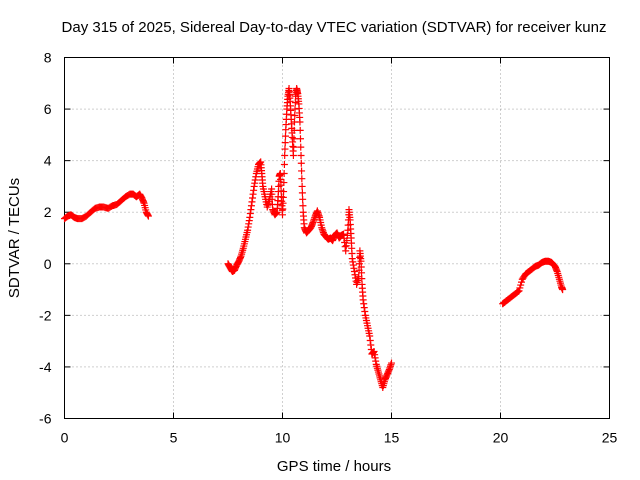 The width and height of the screenshot is (640, 480). What do you see at coordinates (65, 438) in the screenshot?
I see `x-tick-label: 0` at bounding box center [65, 438].